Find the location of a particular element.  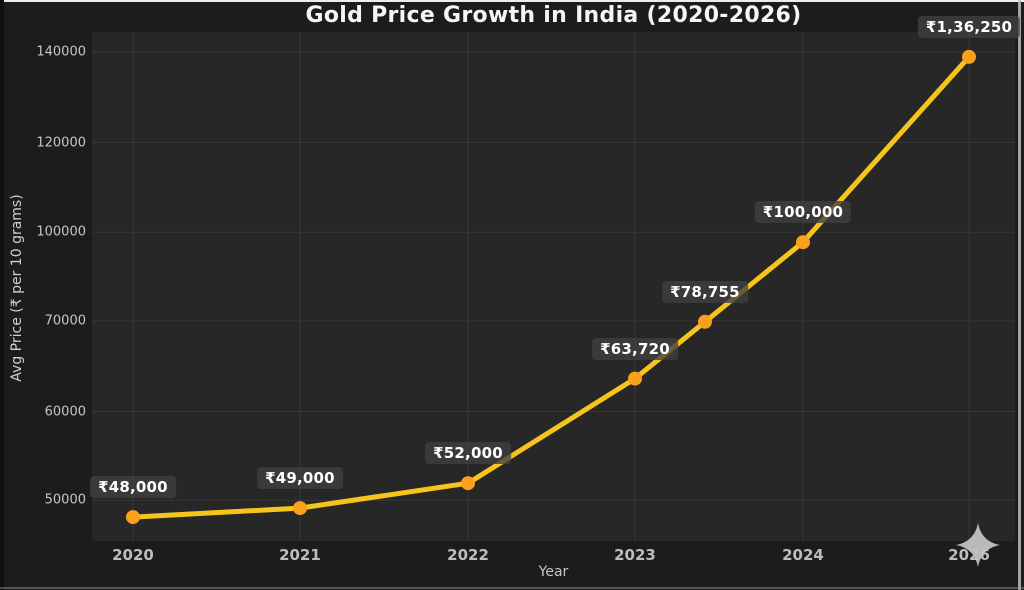

x-tick-label: 2024 is located at coordinates (803, 555).